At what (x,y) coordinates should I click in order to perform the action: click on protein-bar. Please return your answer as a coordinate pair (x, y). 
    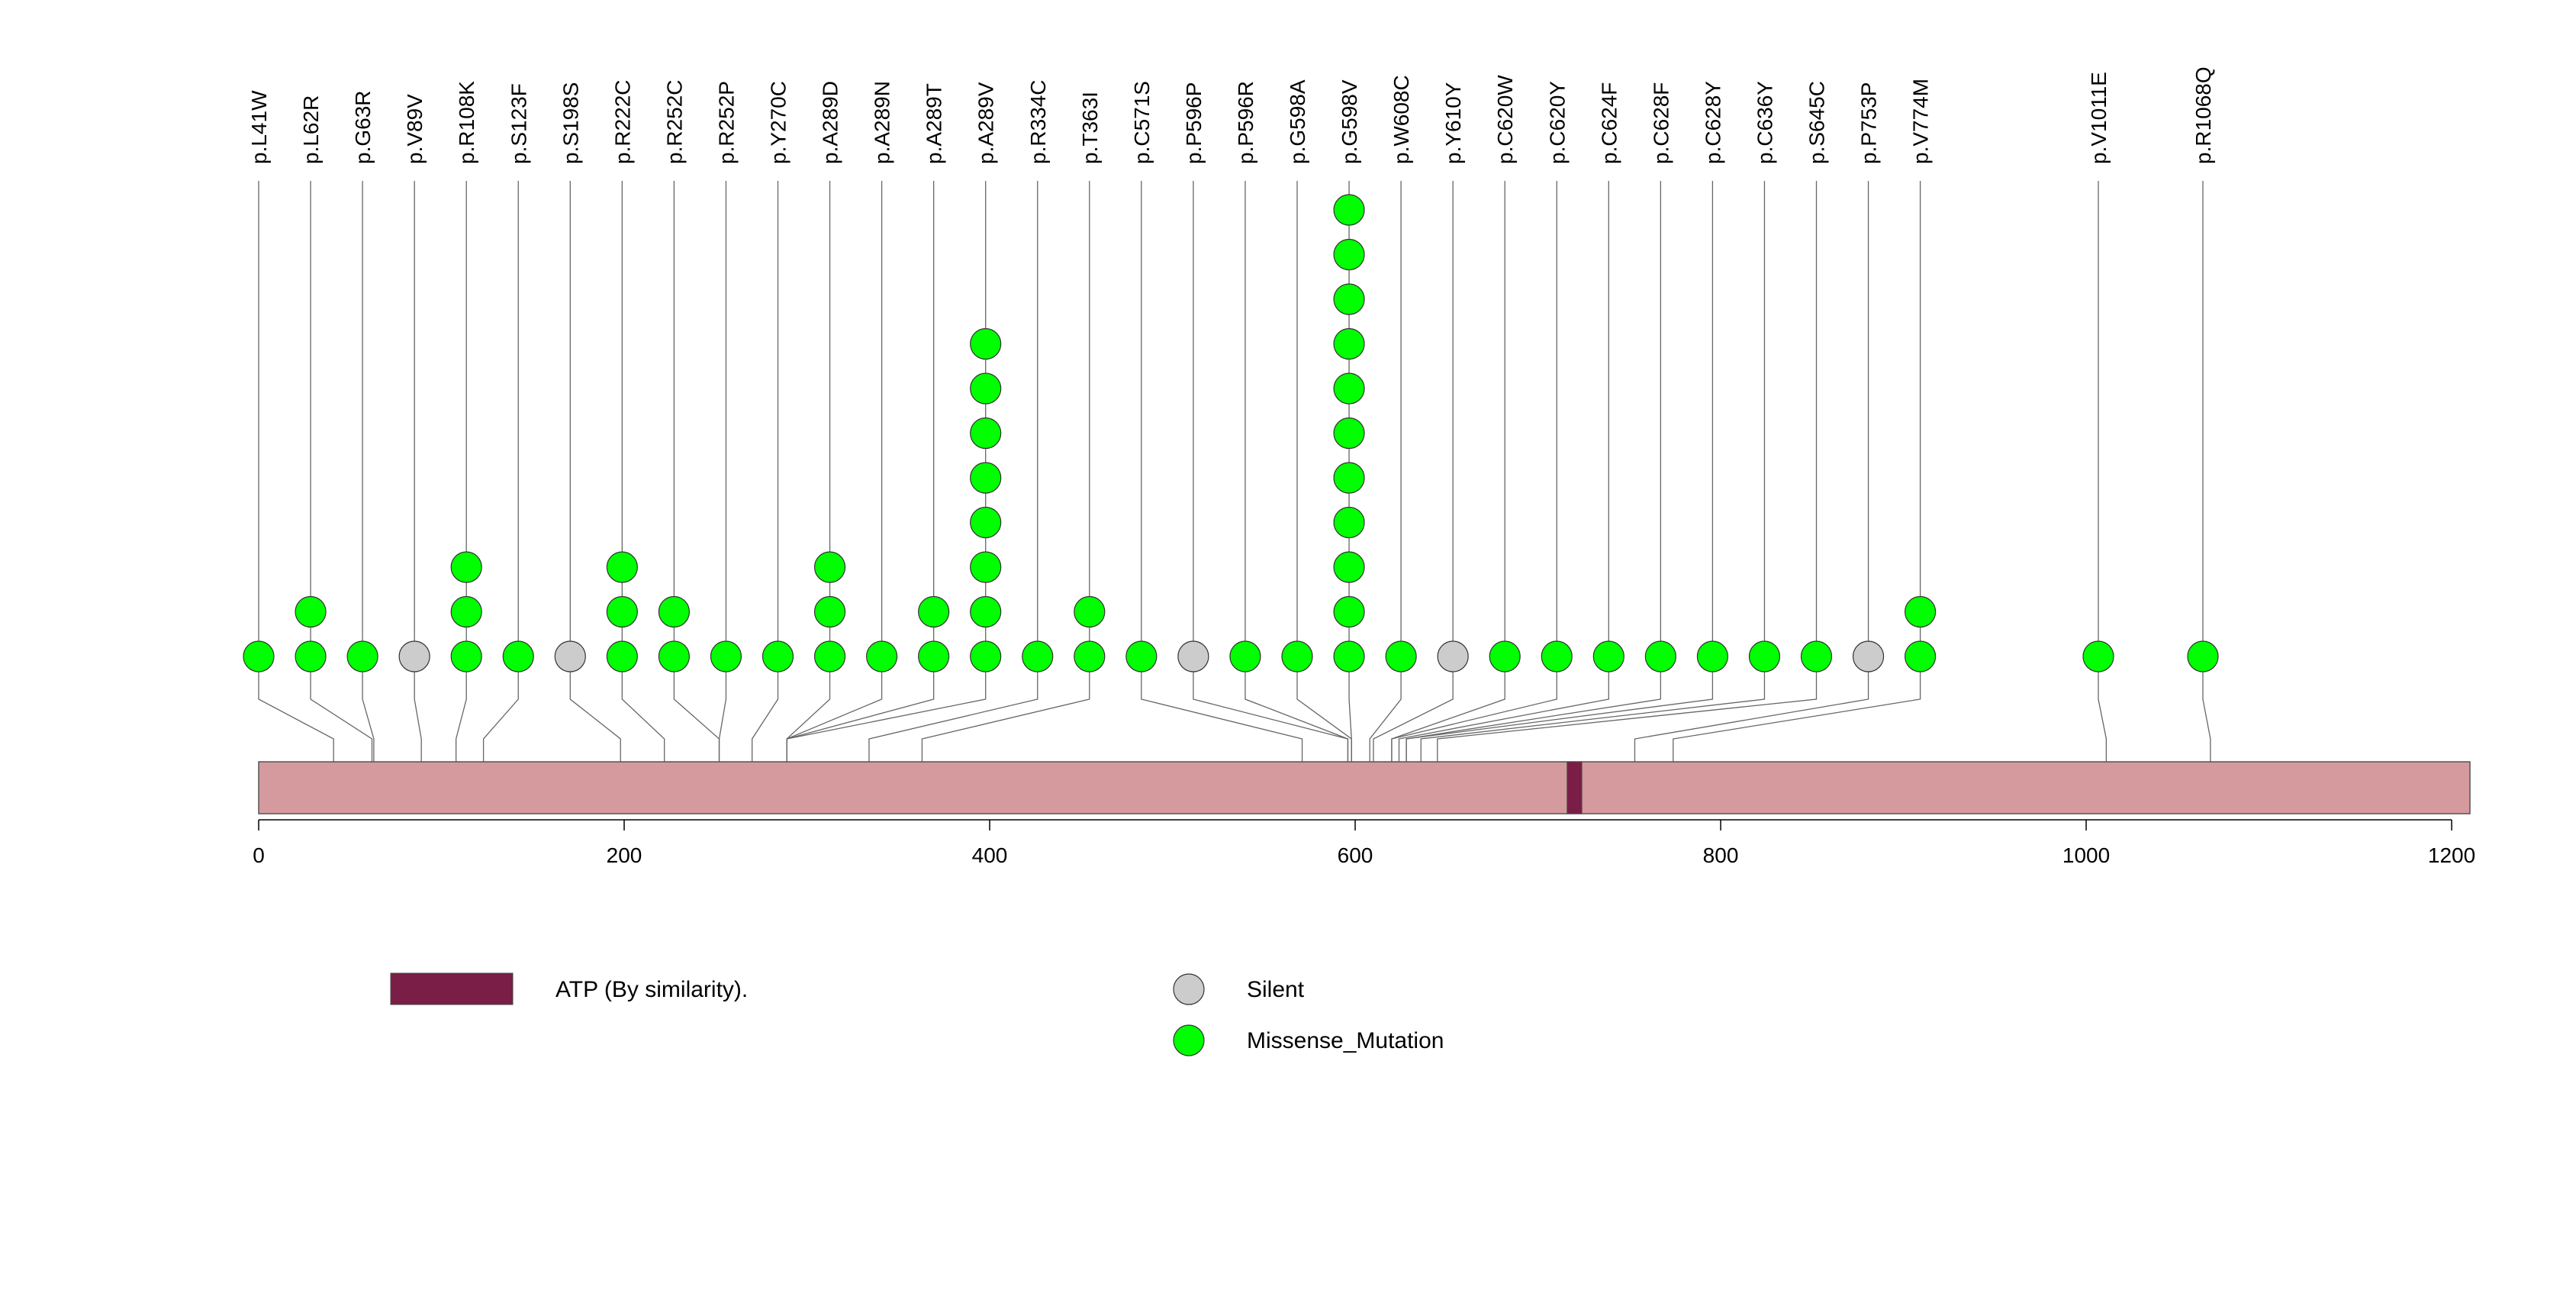
    Looking at the image, I should click on (1364, 788).